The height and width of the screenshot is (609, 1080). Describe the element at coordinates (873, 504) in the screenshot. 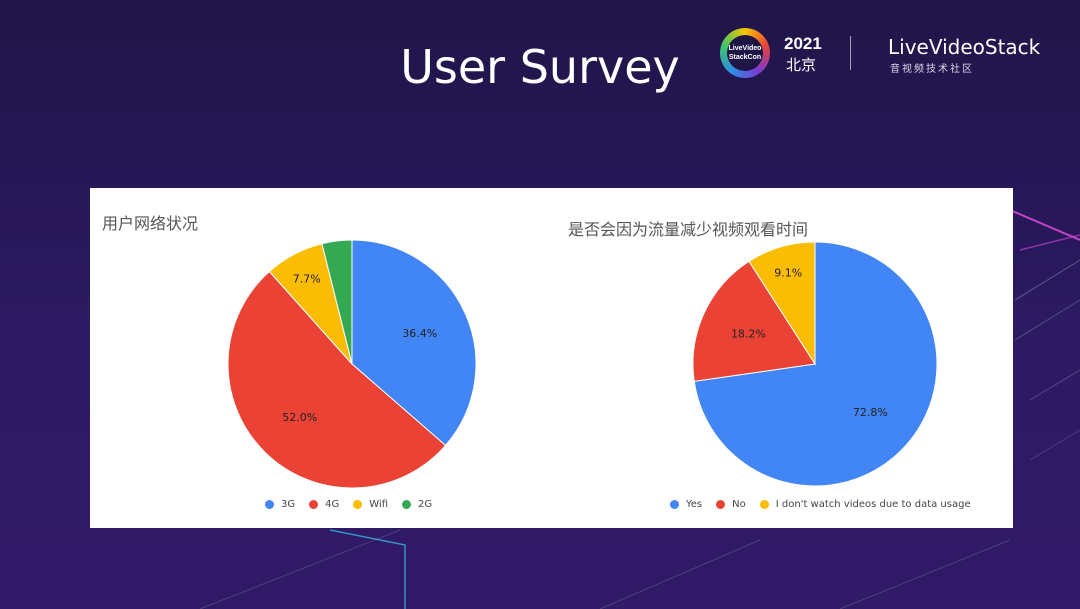

I see `legend-label: I don't watch videos due to data usage` at that location.